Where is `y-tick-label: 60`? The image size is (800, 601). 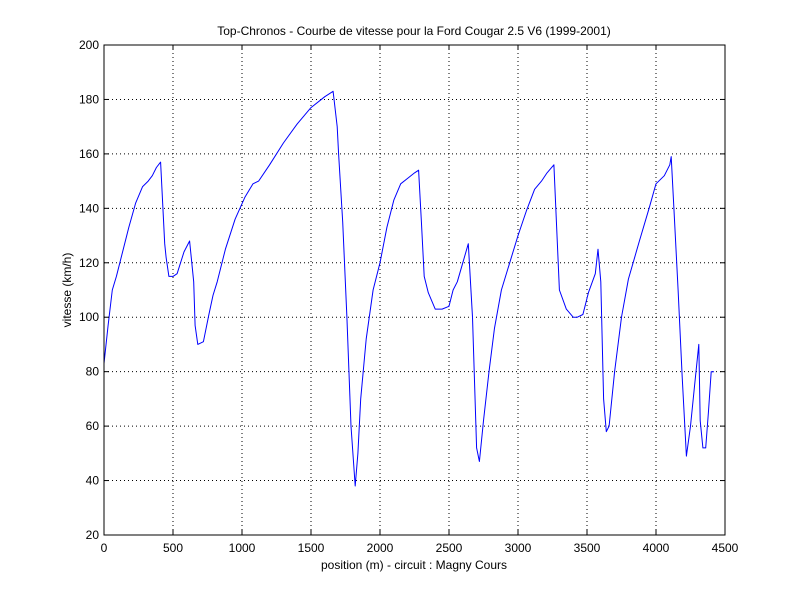 y-tick-label: 60 is located at coordinates (93, 426).